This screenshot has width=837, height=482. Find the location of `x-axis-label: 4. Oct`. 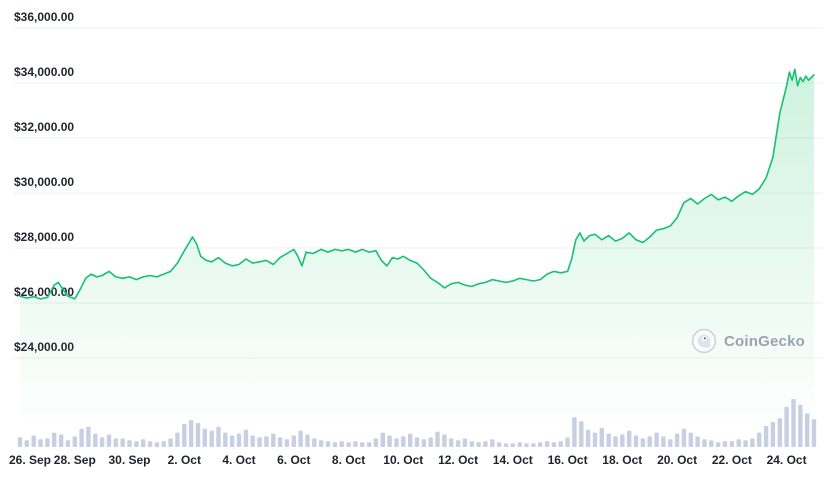

x-axis-label: 4. Oct is located at coordinates (238, 460).